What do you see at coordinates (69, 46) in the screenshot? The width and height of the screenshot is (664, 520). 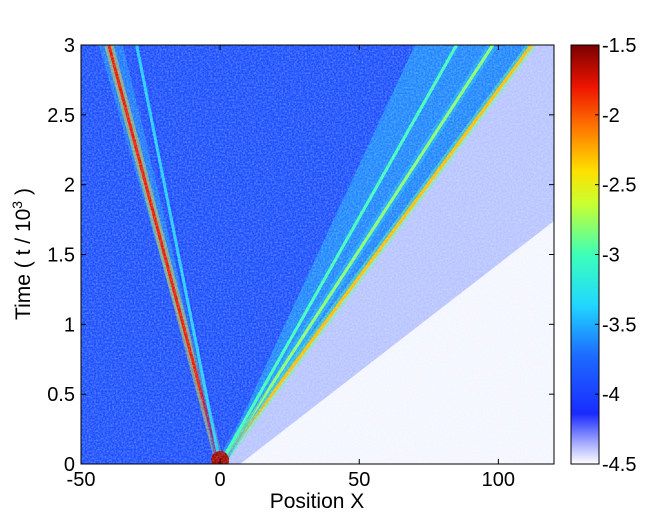 I see `y-tick-label-6: 3` at bounding box center [69, 46].